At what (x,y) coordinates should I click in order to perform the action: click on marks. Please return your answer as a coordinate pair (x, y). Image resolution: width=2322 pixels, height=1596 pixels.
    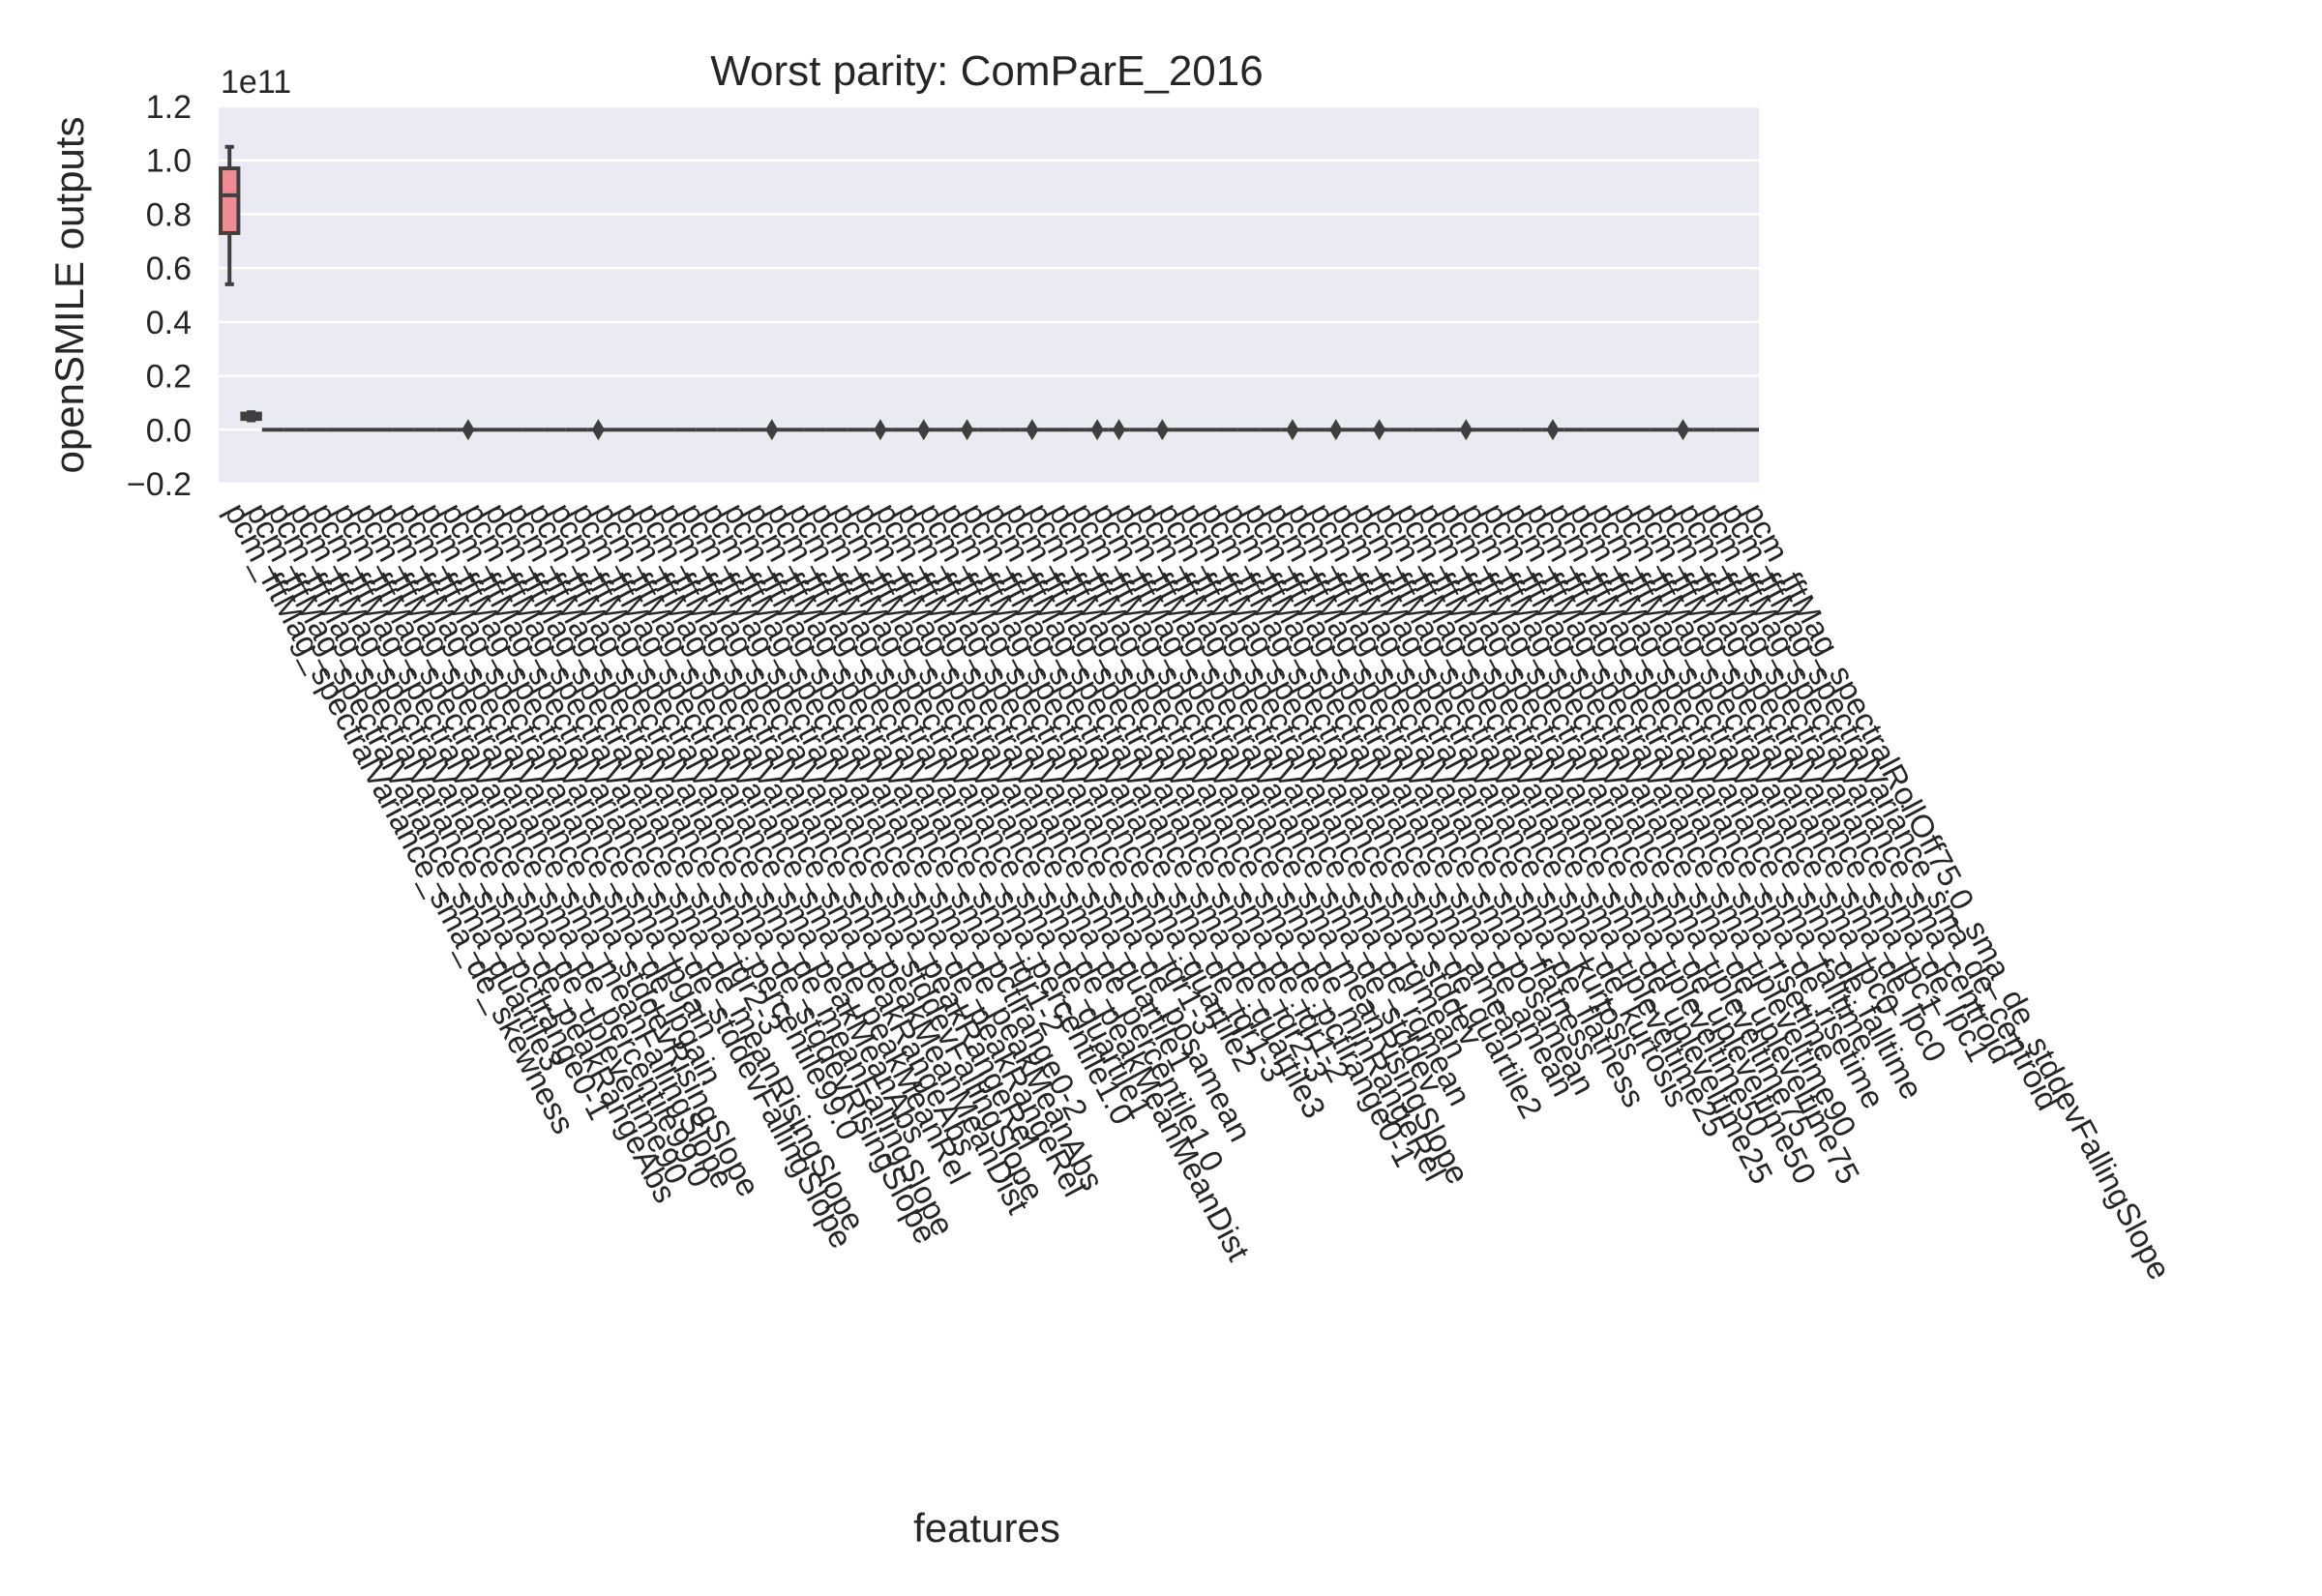
    Looking at the image, I should click on (989, 292).